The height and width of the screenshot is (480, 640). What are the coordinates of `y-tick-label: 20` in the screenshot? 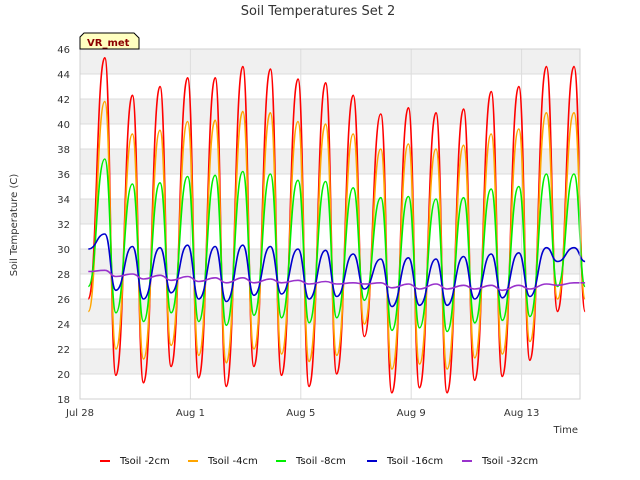 It's located at (63, 375).